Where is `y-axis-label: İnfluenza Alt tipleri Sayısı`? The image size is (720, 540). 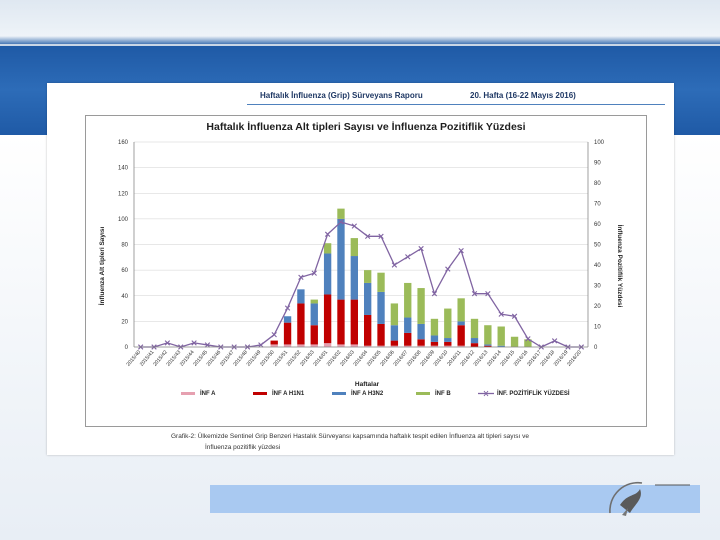 y-axis-label: İnfluenza Alt tipleri Sayısı is located at coordinates (102, 266).